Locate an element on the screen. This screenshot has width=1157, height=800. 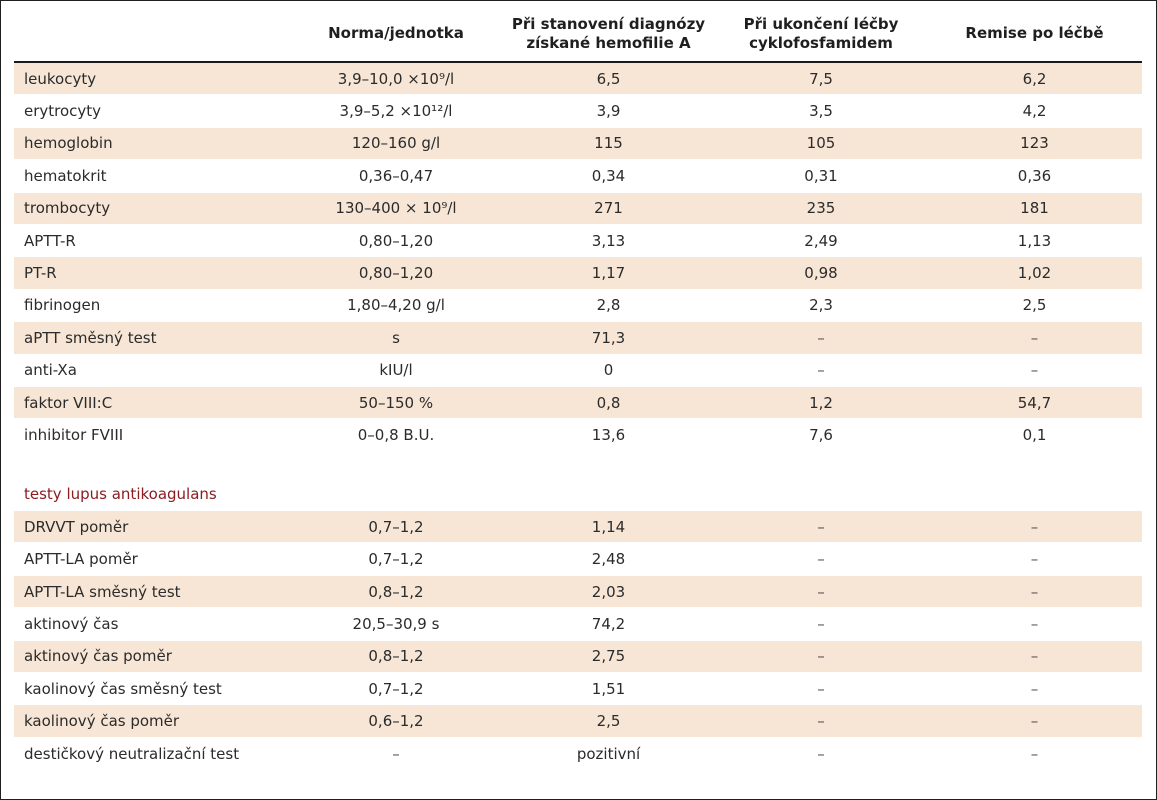
norm-cell: – is located at coordinates (396, 754).